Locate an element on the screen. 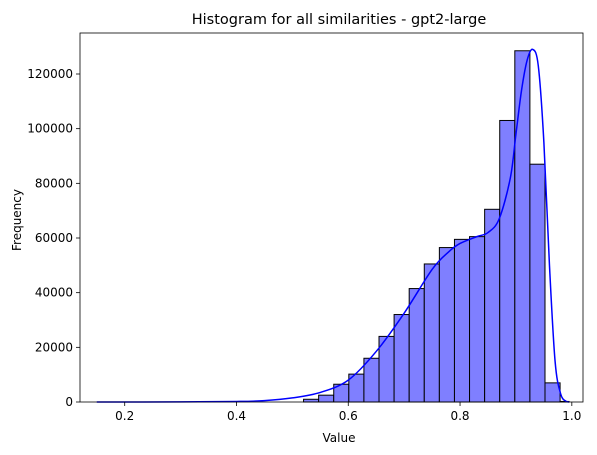 This screenshot has height=455, width=597. x-tick-label: 1.0 is located at coordinates (571, 416).